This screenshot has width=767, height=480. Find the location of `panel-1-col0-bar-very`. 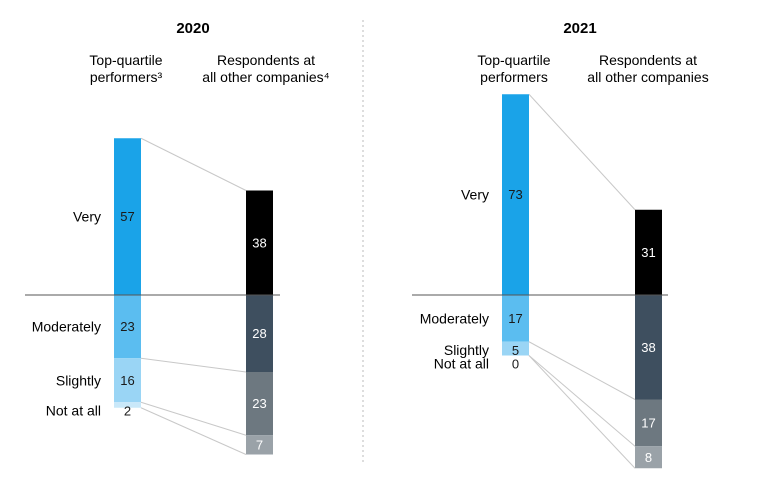

panel-1-col0-bar-very is located at coordinates (515, 194).